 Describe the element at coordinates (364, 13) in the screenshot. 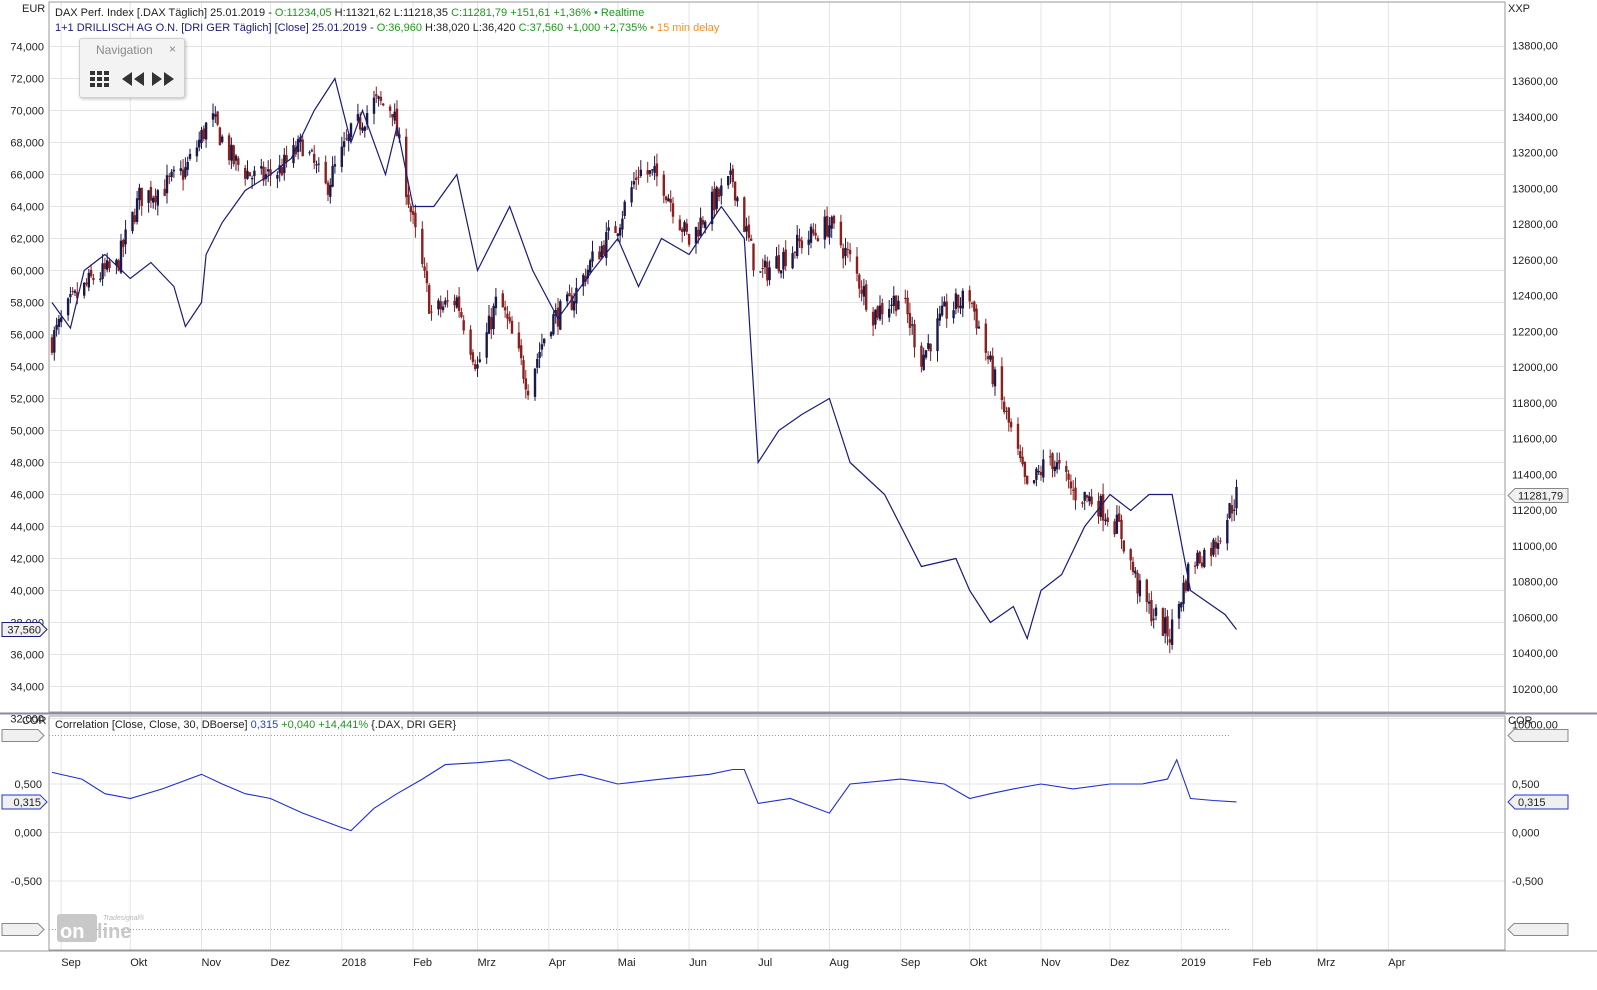

I see `dax-legend-part-2: H:11321,62` at that location.